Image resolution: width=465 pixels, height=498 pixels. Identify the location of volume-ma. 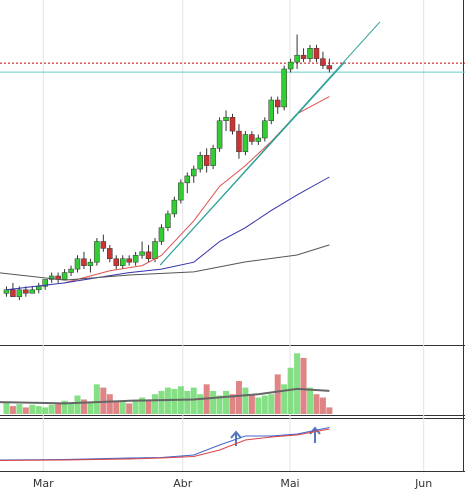
(165, 396).